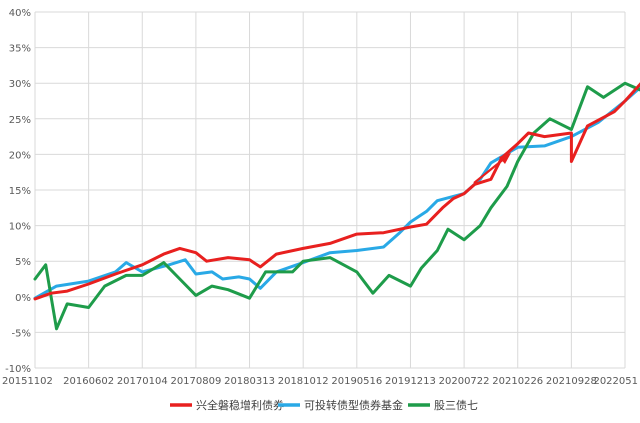 The height and width of the screenshot is (423, 640). I want to click on legend: 兴全磐稳增利债券 可投转债型债券基金 股三债七, so click(324, 405).